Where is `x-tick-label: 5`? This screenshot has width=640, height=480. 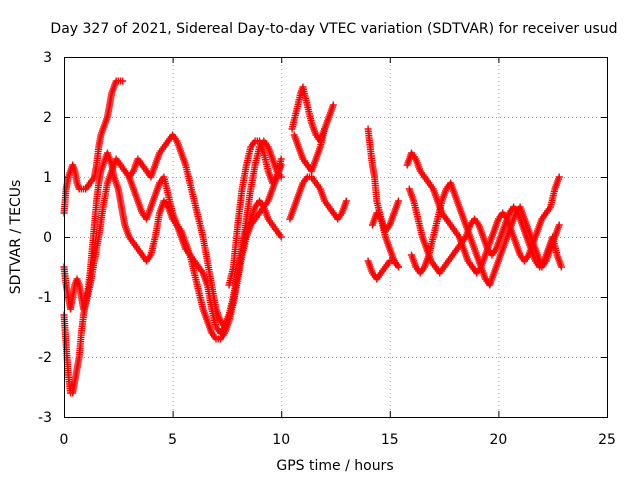
x-tick-label: 5 is located at coordinates (172, 440).